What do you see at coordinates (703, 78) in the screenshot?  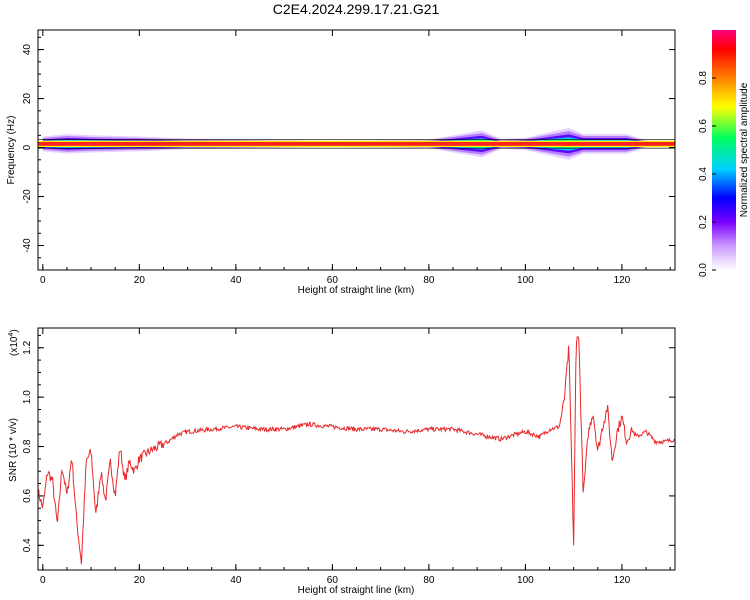 I see `colorbar-tick-label: 0.8` at bounding box center [703, 78].